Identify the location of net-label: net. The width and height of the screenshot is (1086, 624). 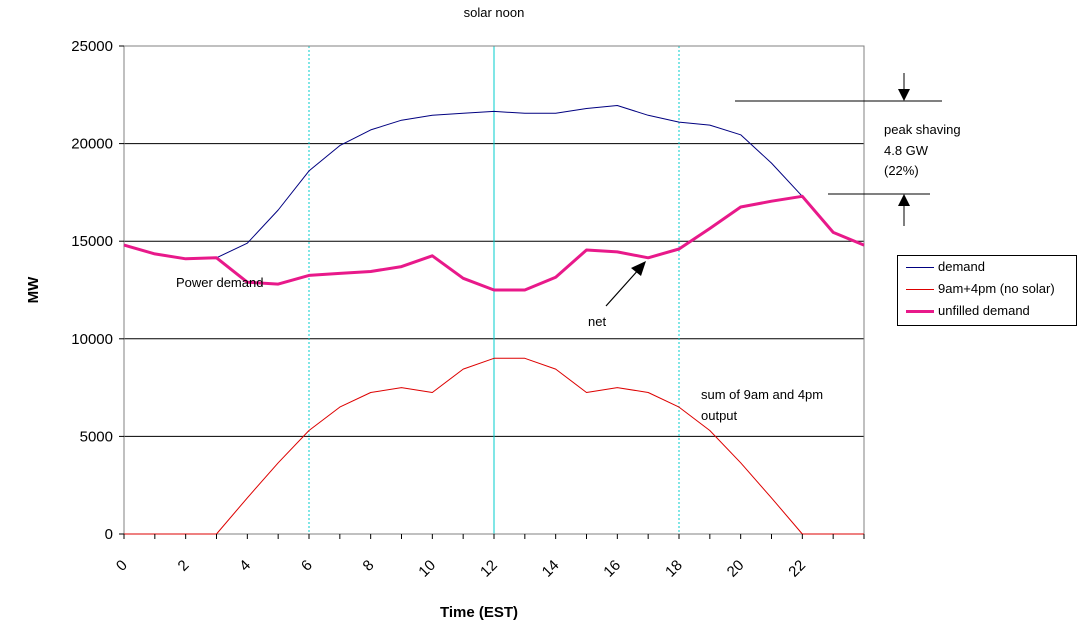
(597, 321).